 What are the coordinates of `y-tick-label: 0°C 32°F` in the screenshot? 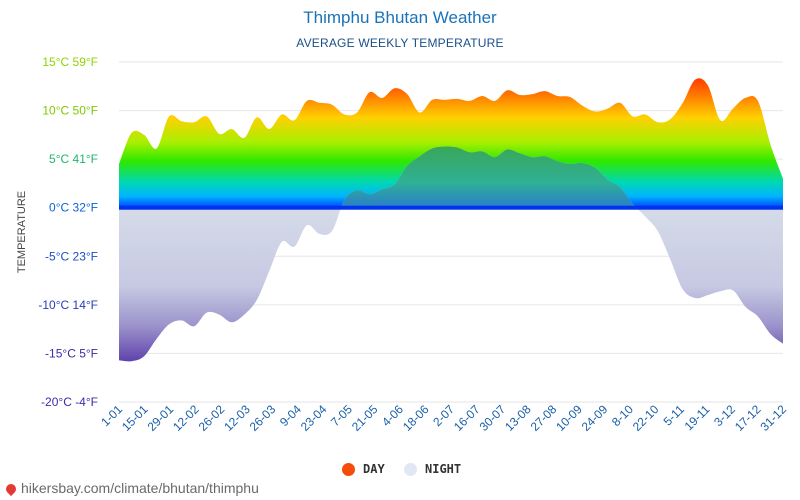 It's located at (73, 208).